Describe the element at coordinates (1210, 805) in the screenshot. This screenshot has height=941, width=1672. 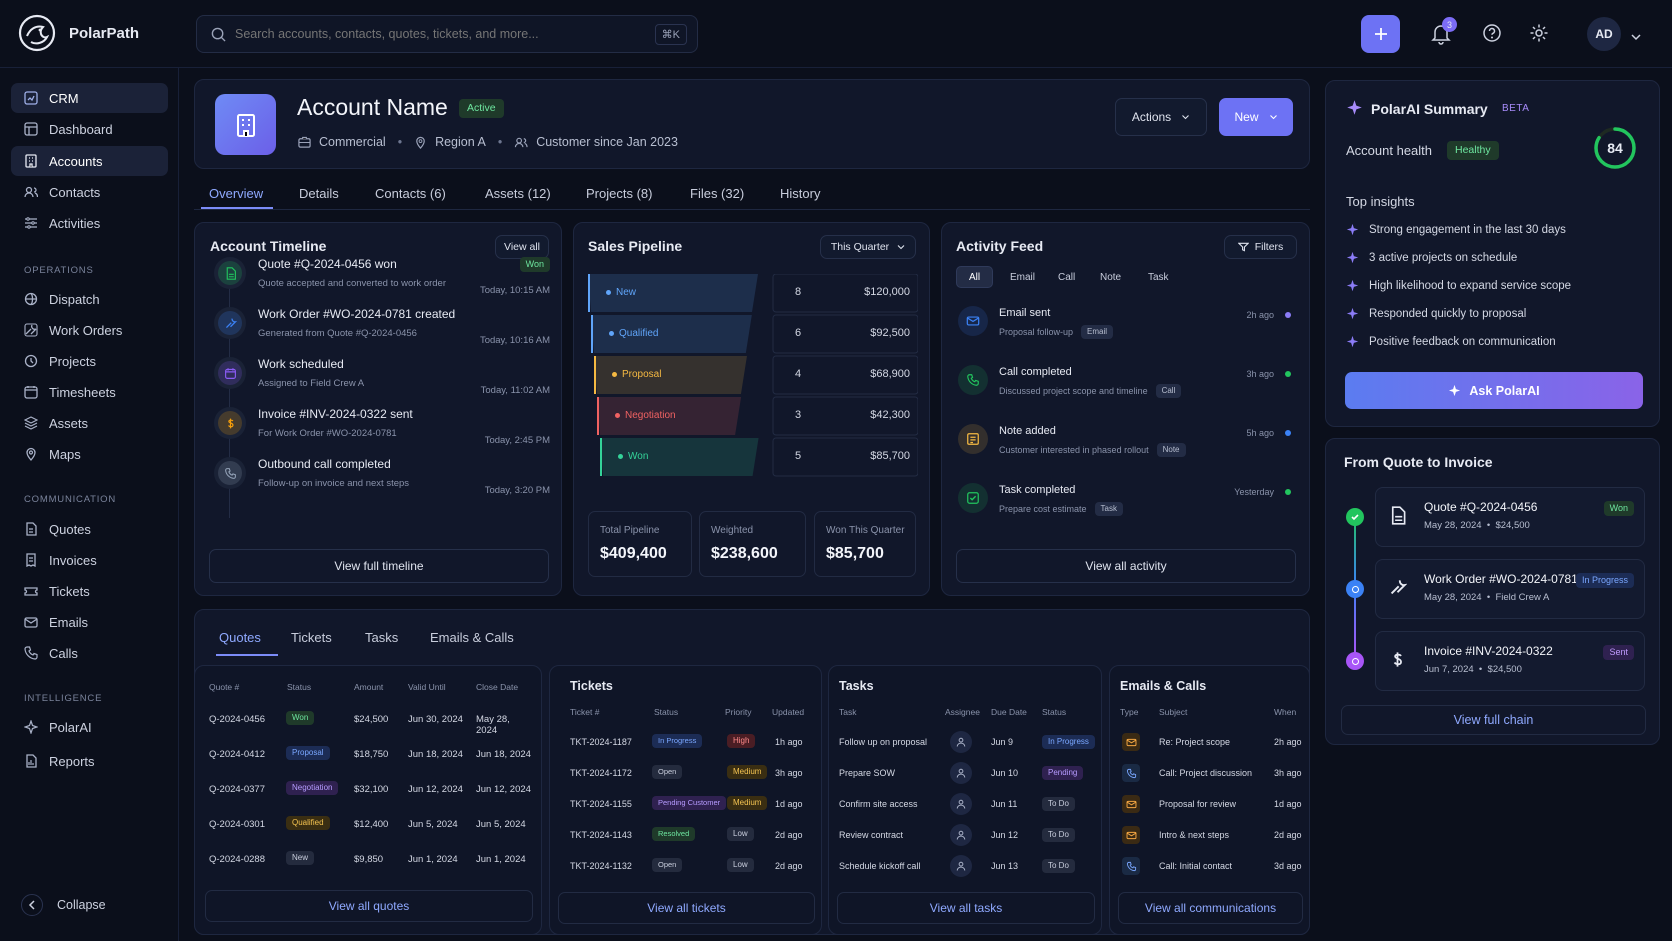
I see `table-row: Proposal for review 1d ago` at that location.